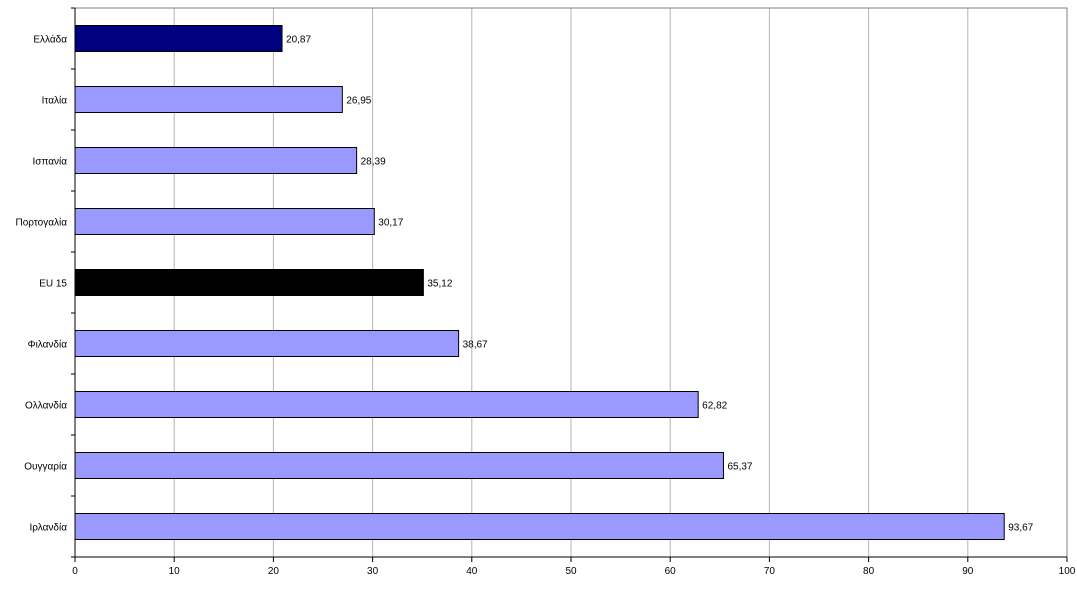 Image resolution: width=1077 pixels, height=597 pixels. Describe the element at coordinates (571, 571) in the screenshot. I see `x-tick-label: 50` at that location.